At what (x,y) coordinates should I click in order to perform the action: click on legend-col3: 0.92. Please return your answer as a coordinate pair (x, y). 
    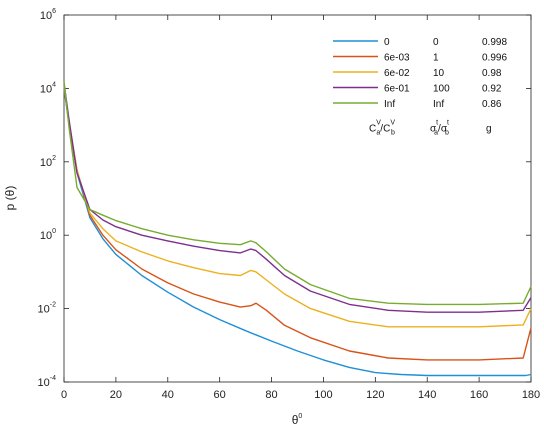
    Looking at the image, I should click on (492, 89).